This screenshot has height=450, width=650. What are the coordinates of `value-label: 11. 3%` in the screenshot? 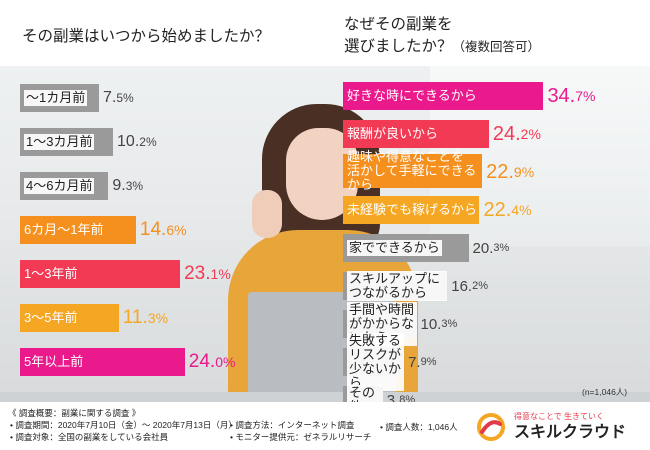 It's located at (145, 318).